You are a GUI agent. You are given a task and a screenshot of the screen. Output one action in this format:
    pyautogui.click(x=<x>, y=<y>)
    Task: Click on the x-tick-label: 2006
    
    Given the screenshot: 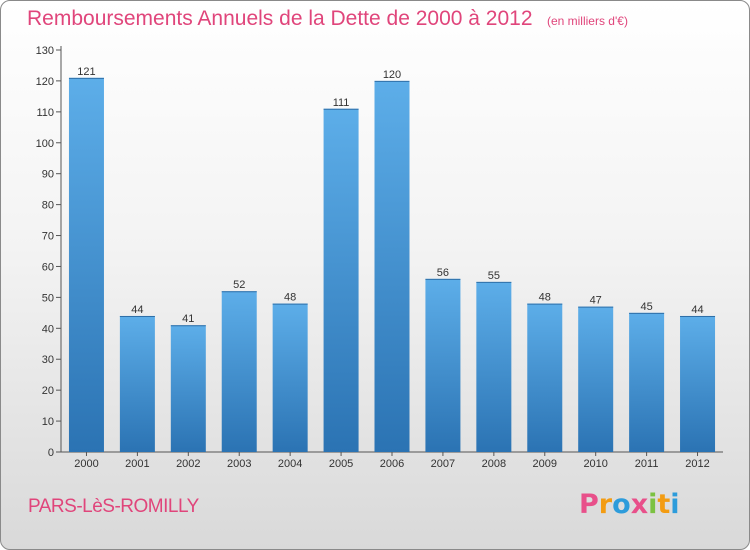 What is the action you would take?
    pyautogui.click(x=392, y=464)
    